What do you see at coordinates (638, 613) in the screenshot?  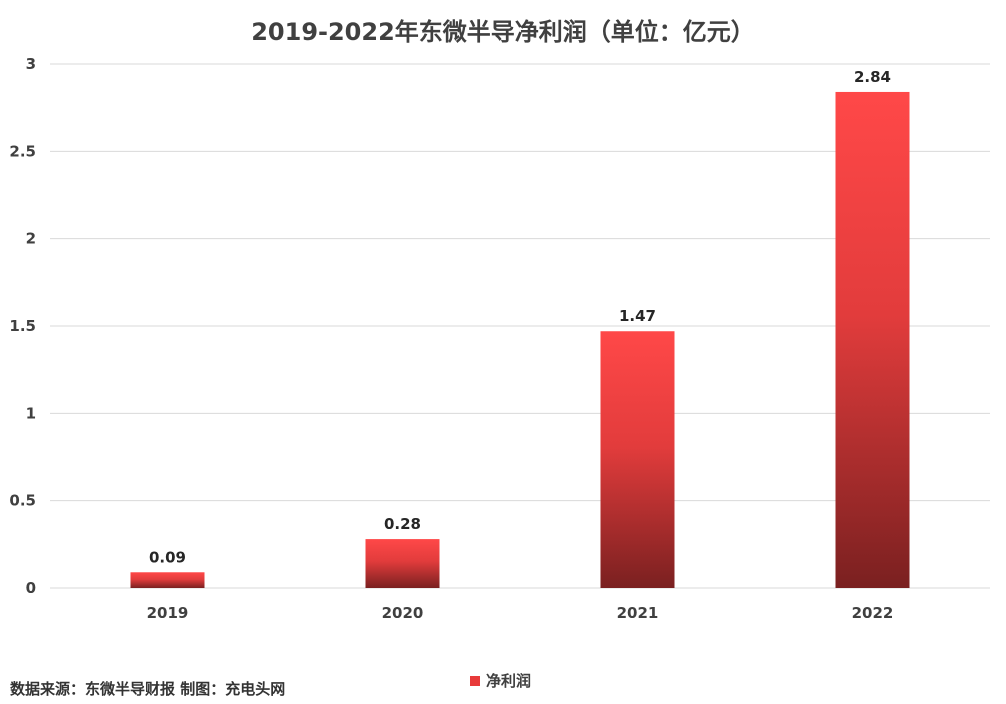 I see `x-tick-label-2021: 2021` at bounding box center [638, 613].